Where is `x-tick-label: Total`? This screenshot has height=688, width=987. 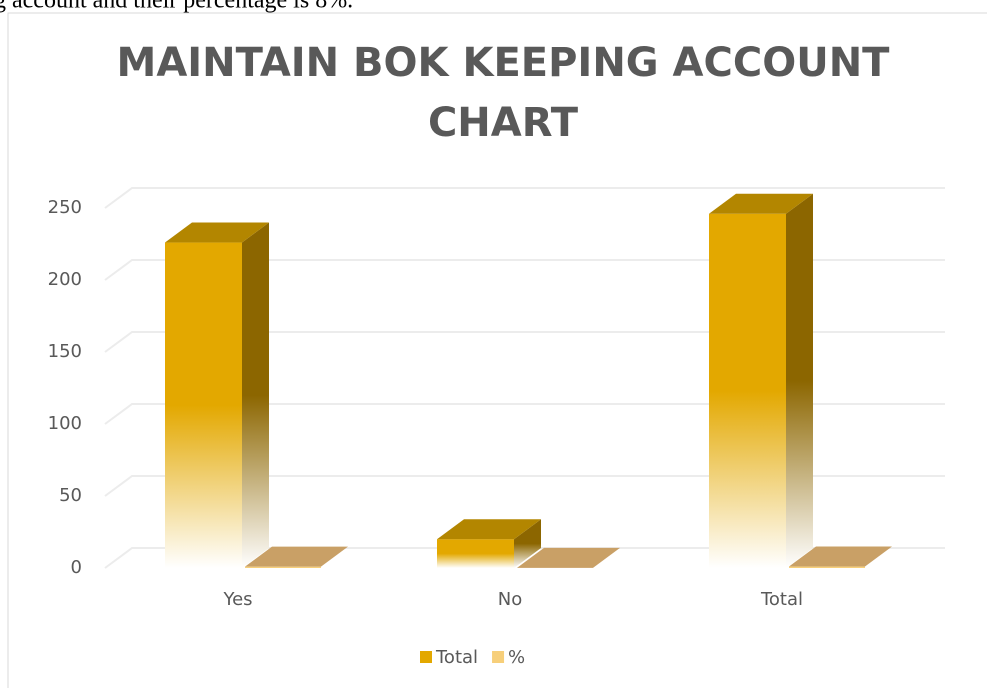 x-tick-label: Total is located at coordinates (781, 599).